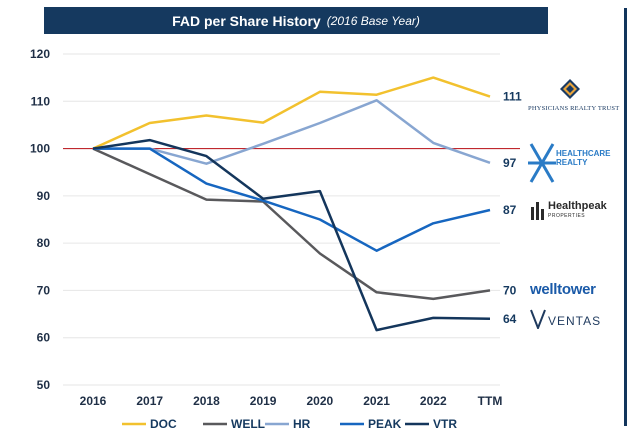 The height and width of the screenshot is (442, 640). Describe the element at coordinates (302, 424) in the screenshot. I see `legend-label-hr: HR` at that location.